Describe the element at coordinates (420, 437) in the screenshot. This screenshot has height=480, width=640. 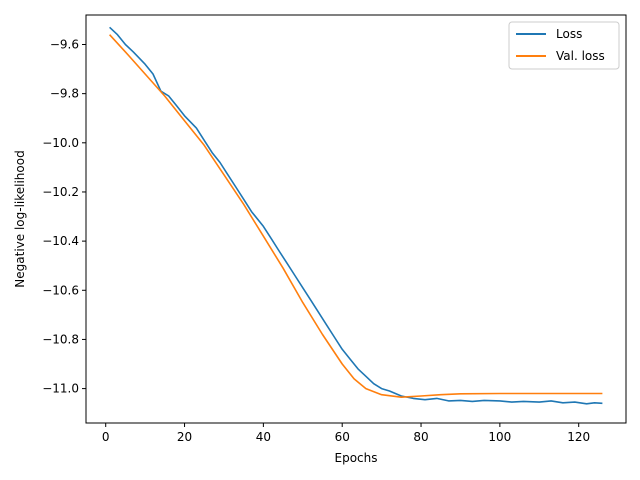
I see `x-tick-label: 80` at that location.